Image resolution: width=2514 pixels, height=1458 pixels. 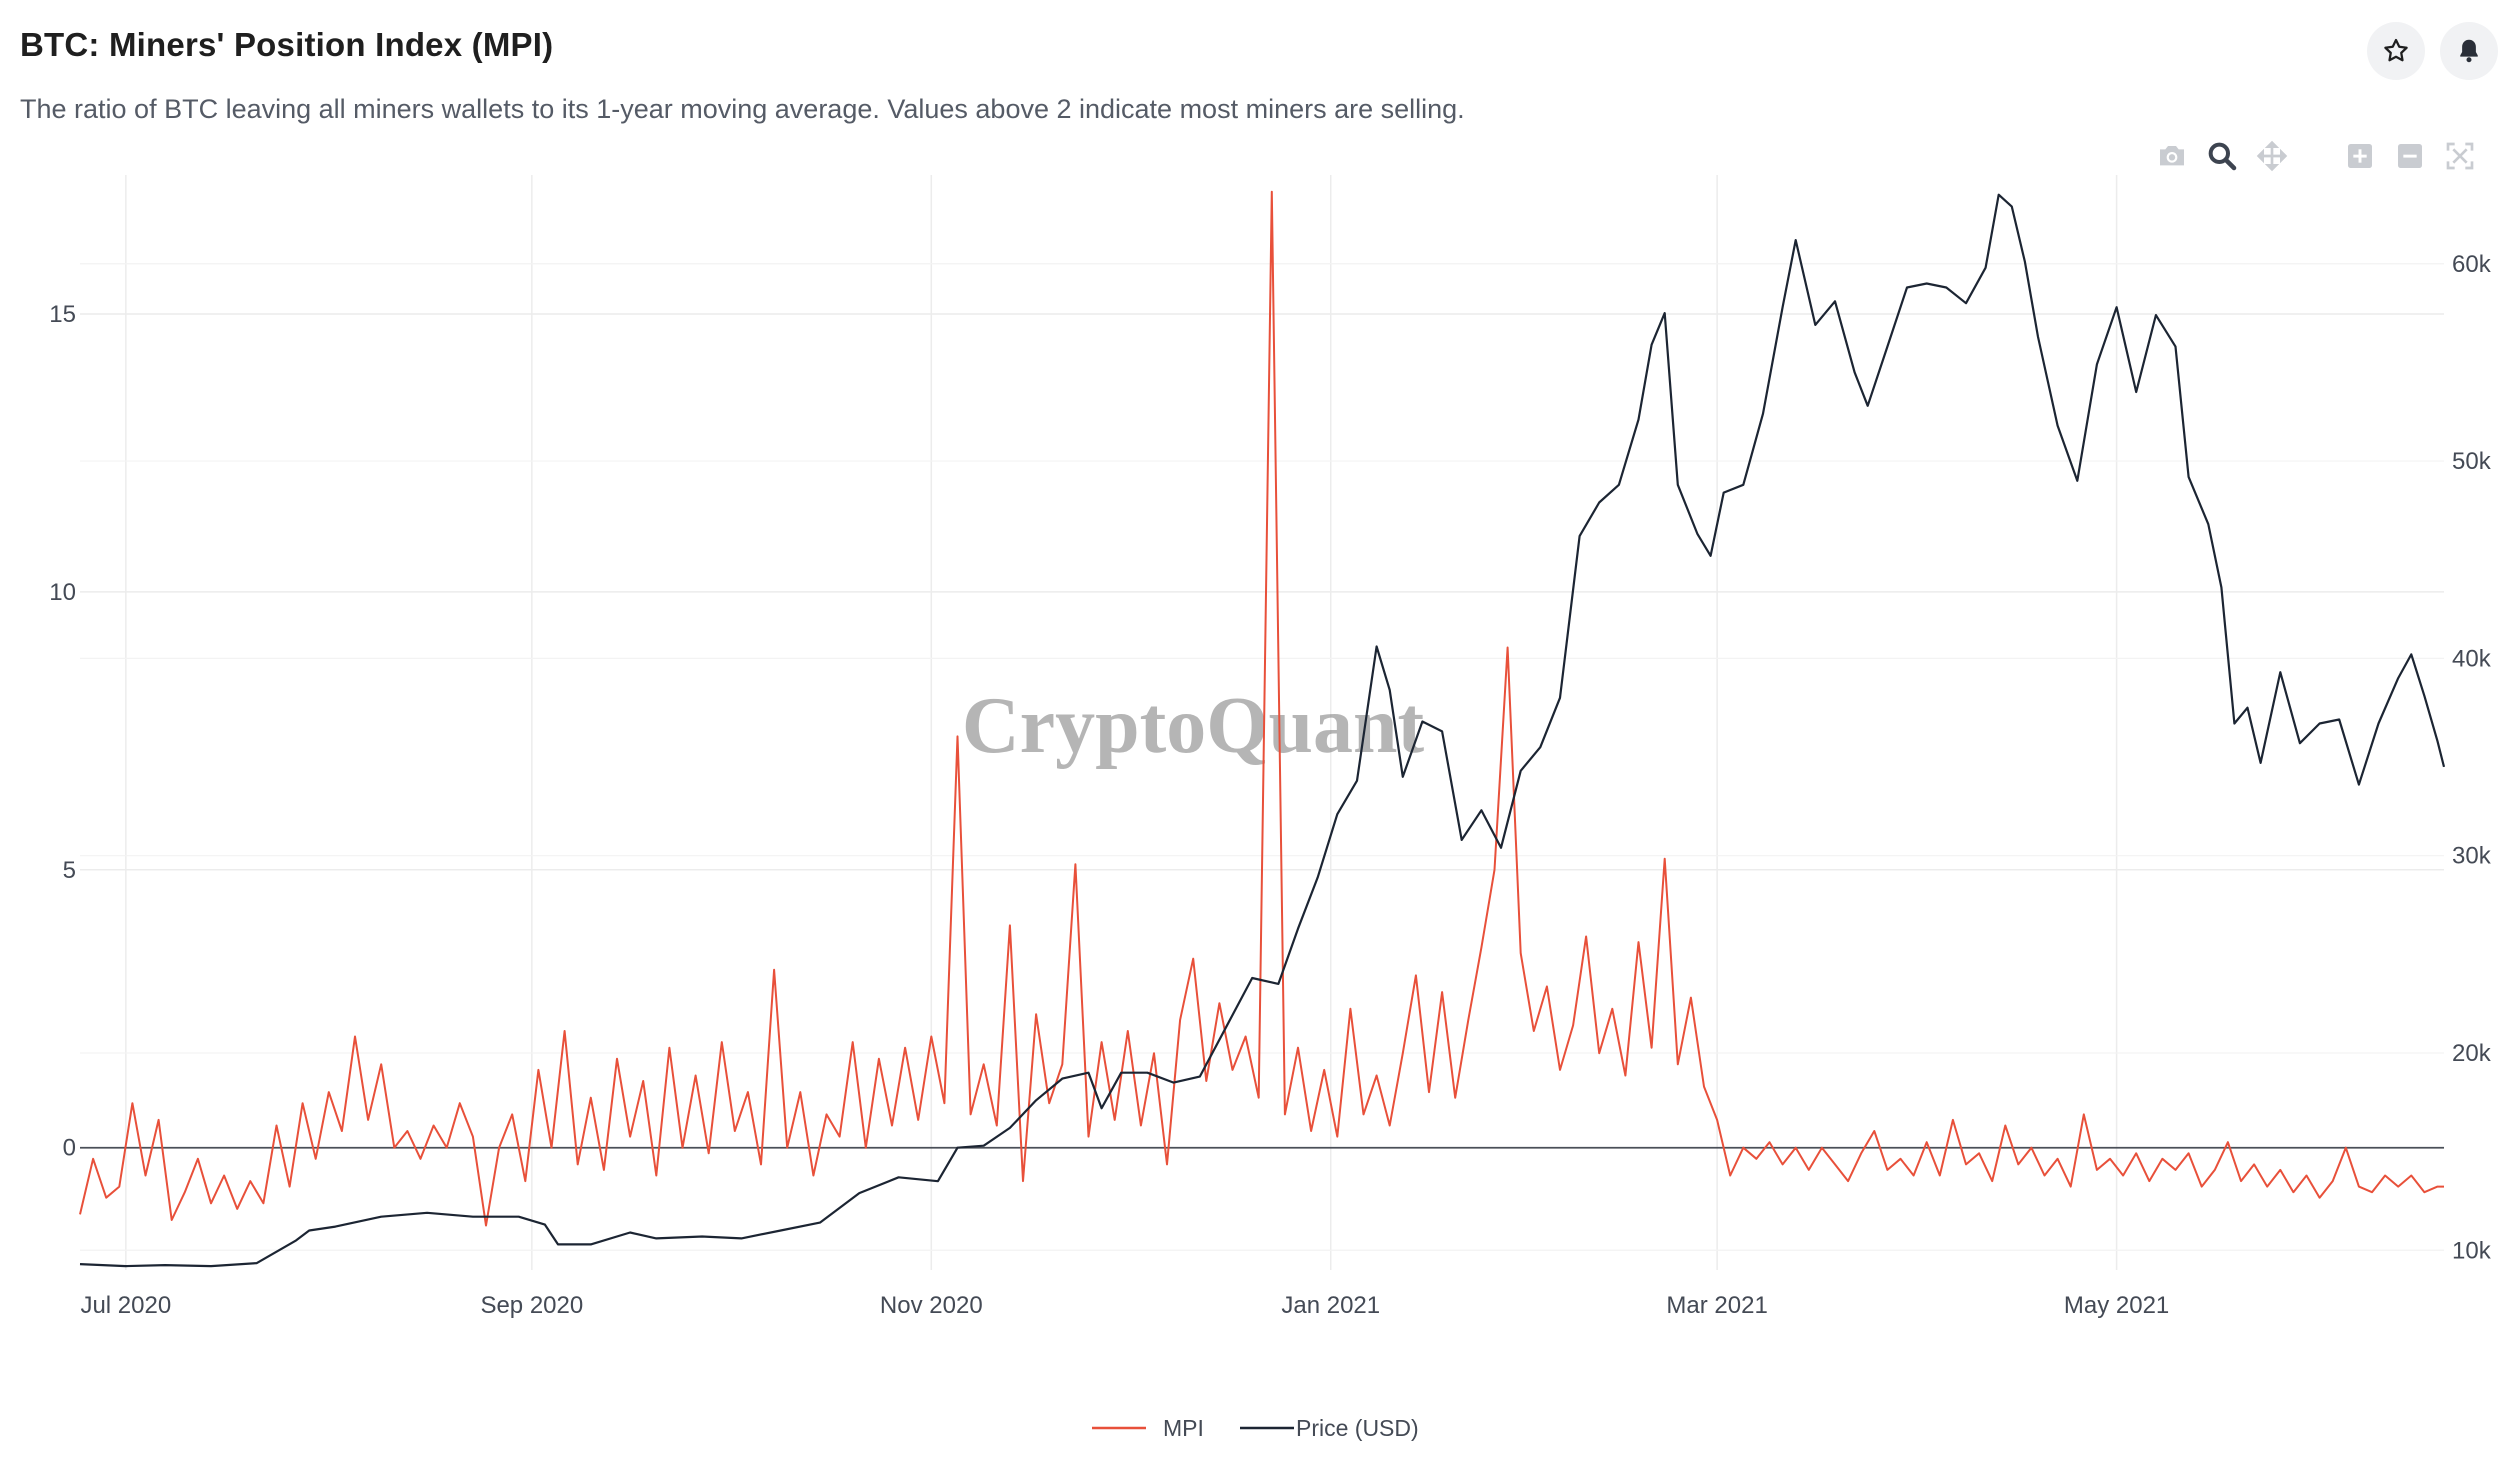 I want to click on chart-title: BTC: Miners' Position Index (MPI), so click(x=287, y=44).